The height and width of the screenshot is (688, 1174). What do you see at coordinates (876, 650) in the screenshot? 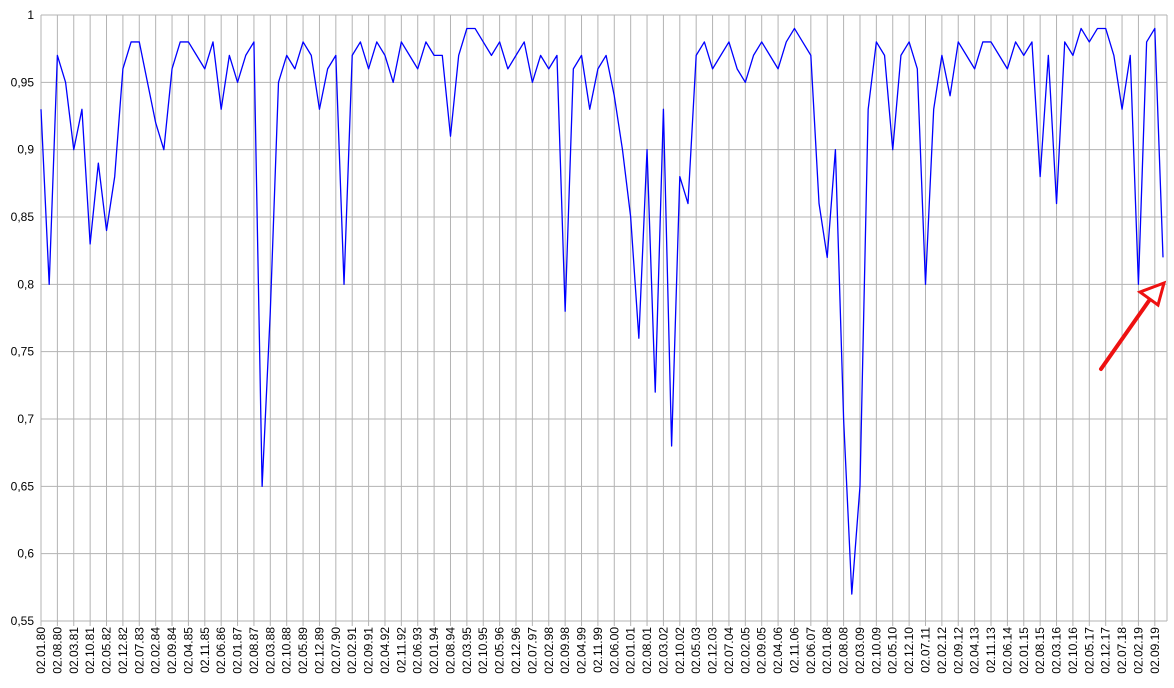
I see `x-tick-label: 02.10.09` at bounding box center [876, 650].